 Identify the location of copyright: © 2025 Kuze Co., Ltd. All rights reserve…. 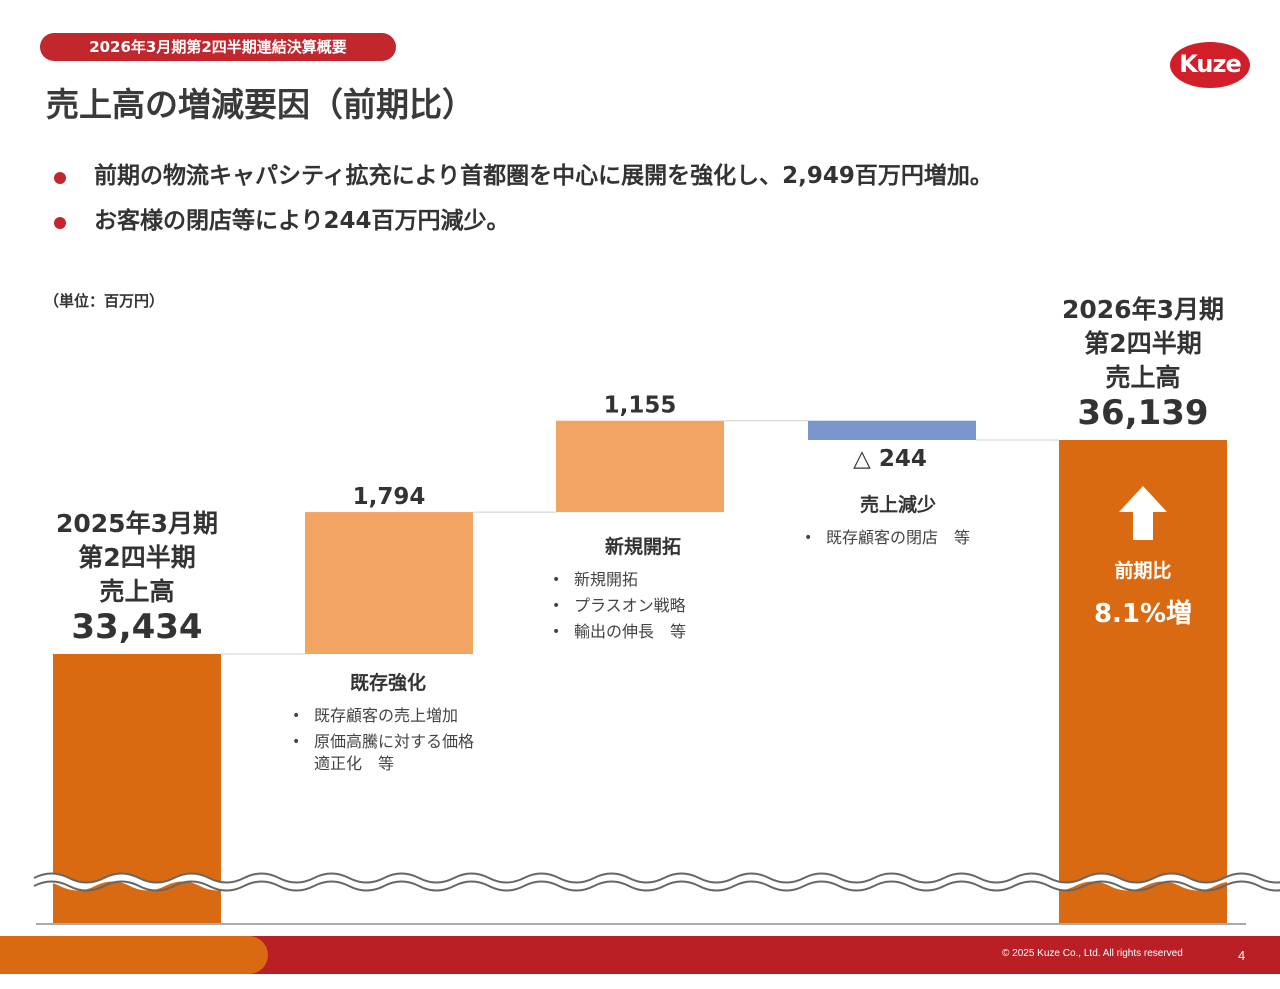
(1092, 953).